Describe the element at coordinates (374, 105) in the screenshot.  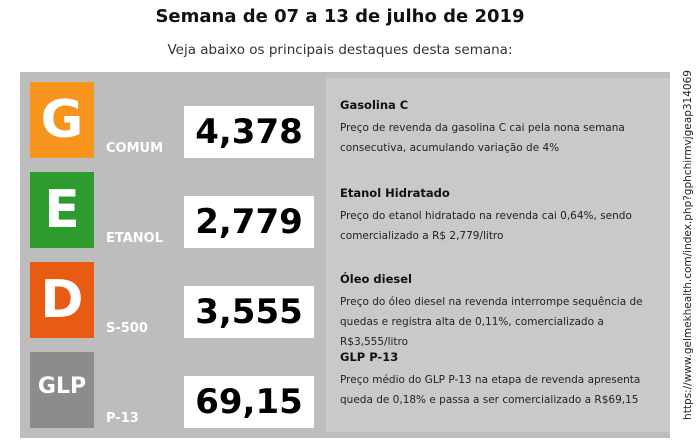
I see `highlight-title: Gasolina C` at that location.